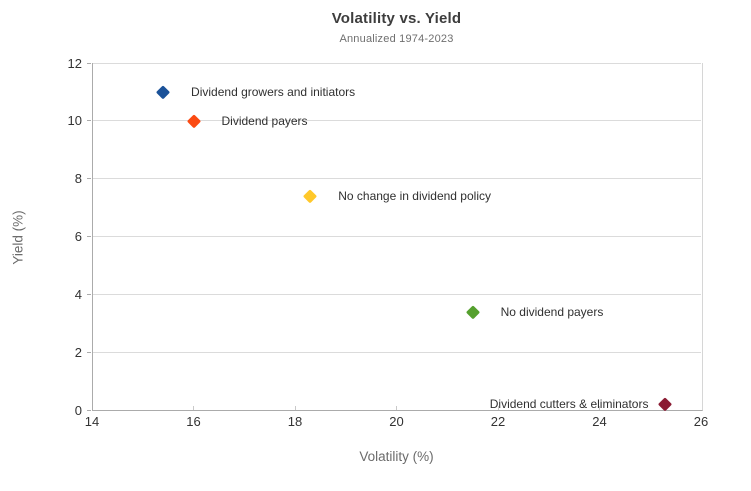  Describe the element at coordinates (414, 196) in the screenshot. I see `data-point-label: No change in dividend policy` at that location.